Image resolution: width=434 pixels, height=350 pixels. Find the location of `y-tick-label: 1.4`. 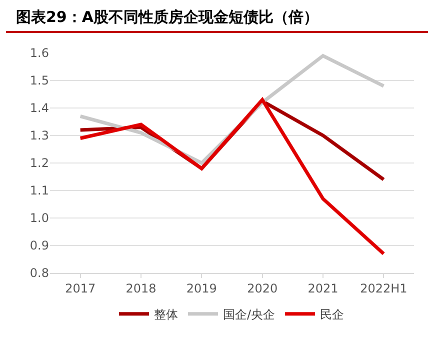

y-tick-label: 1.4 is located at coordinates (39, 108).